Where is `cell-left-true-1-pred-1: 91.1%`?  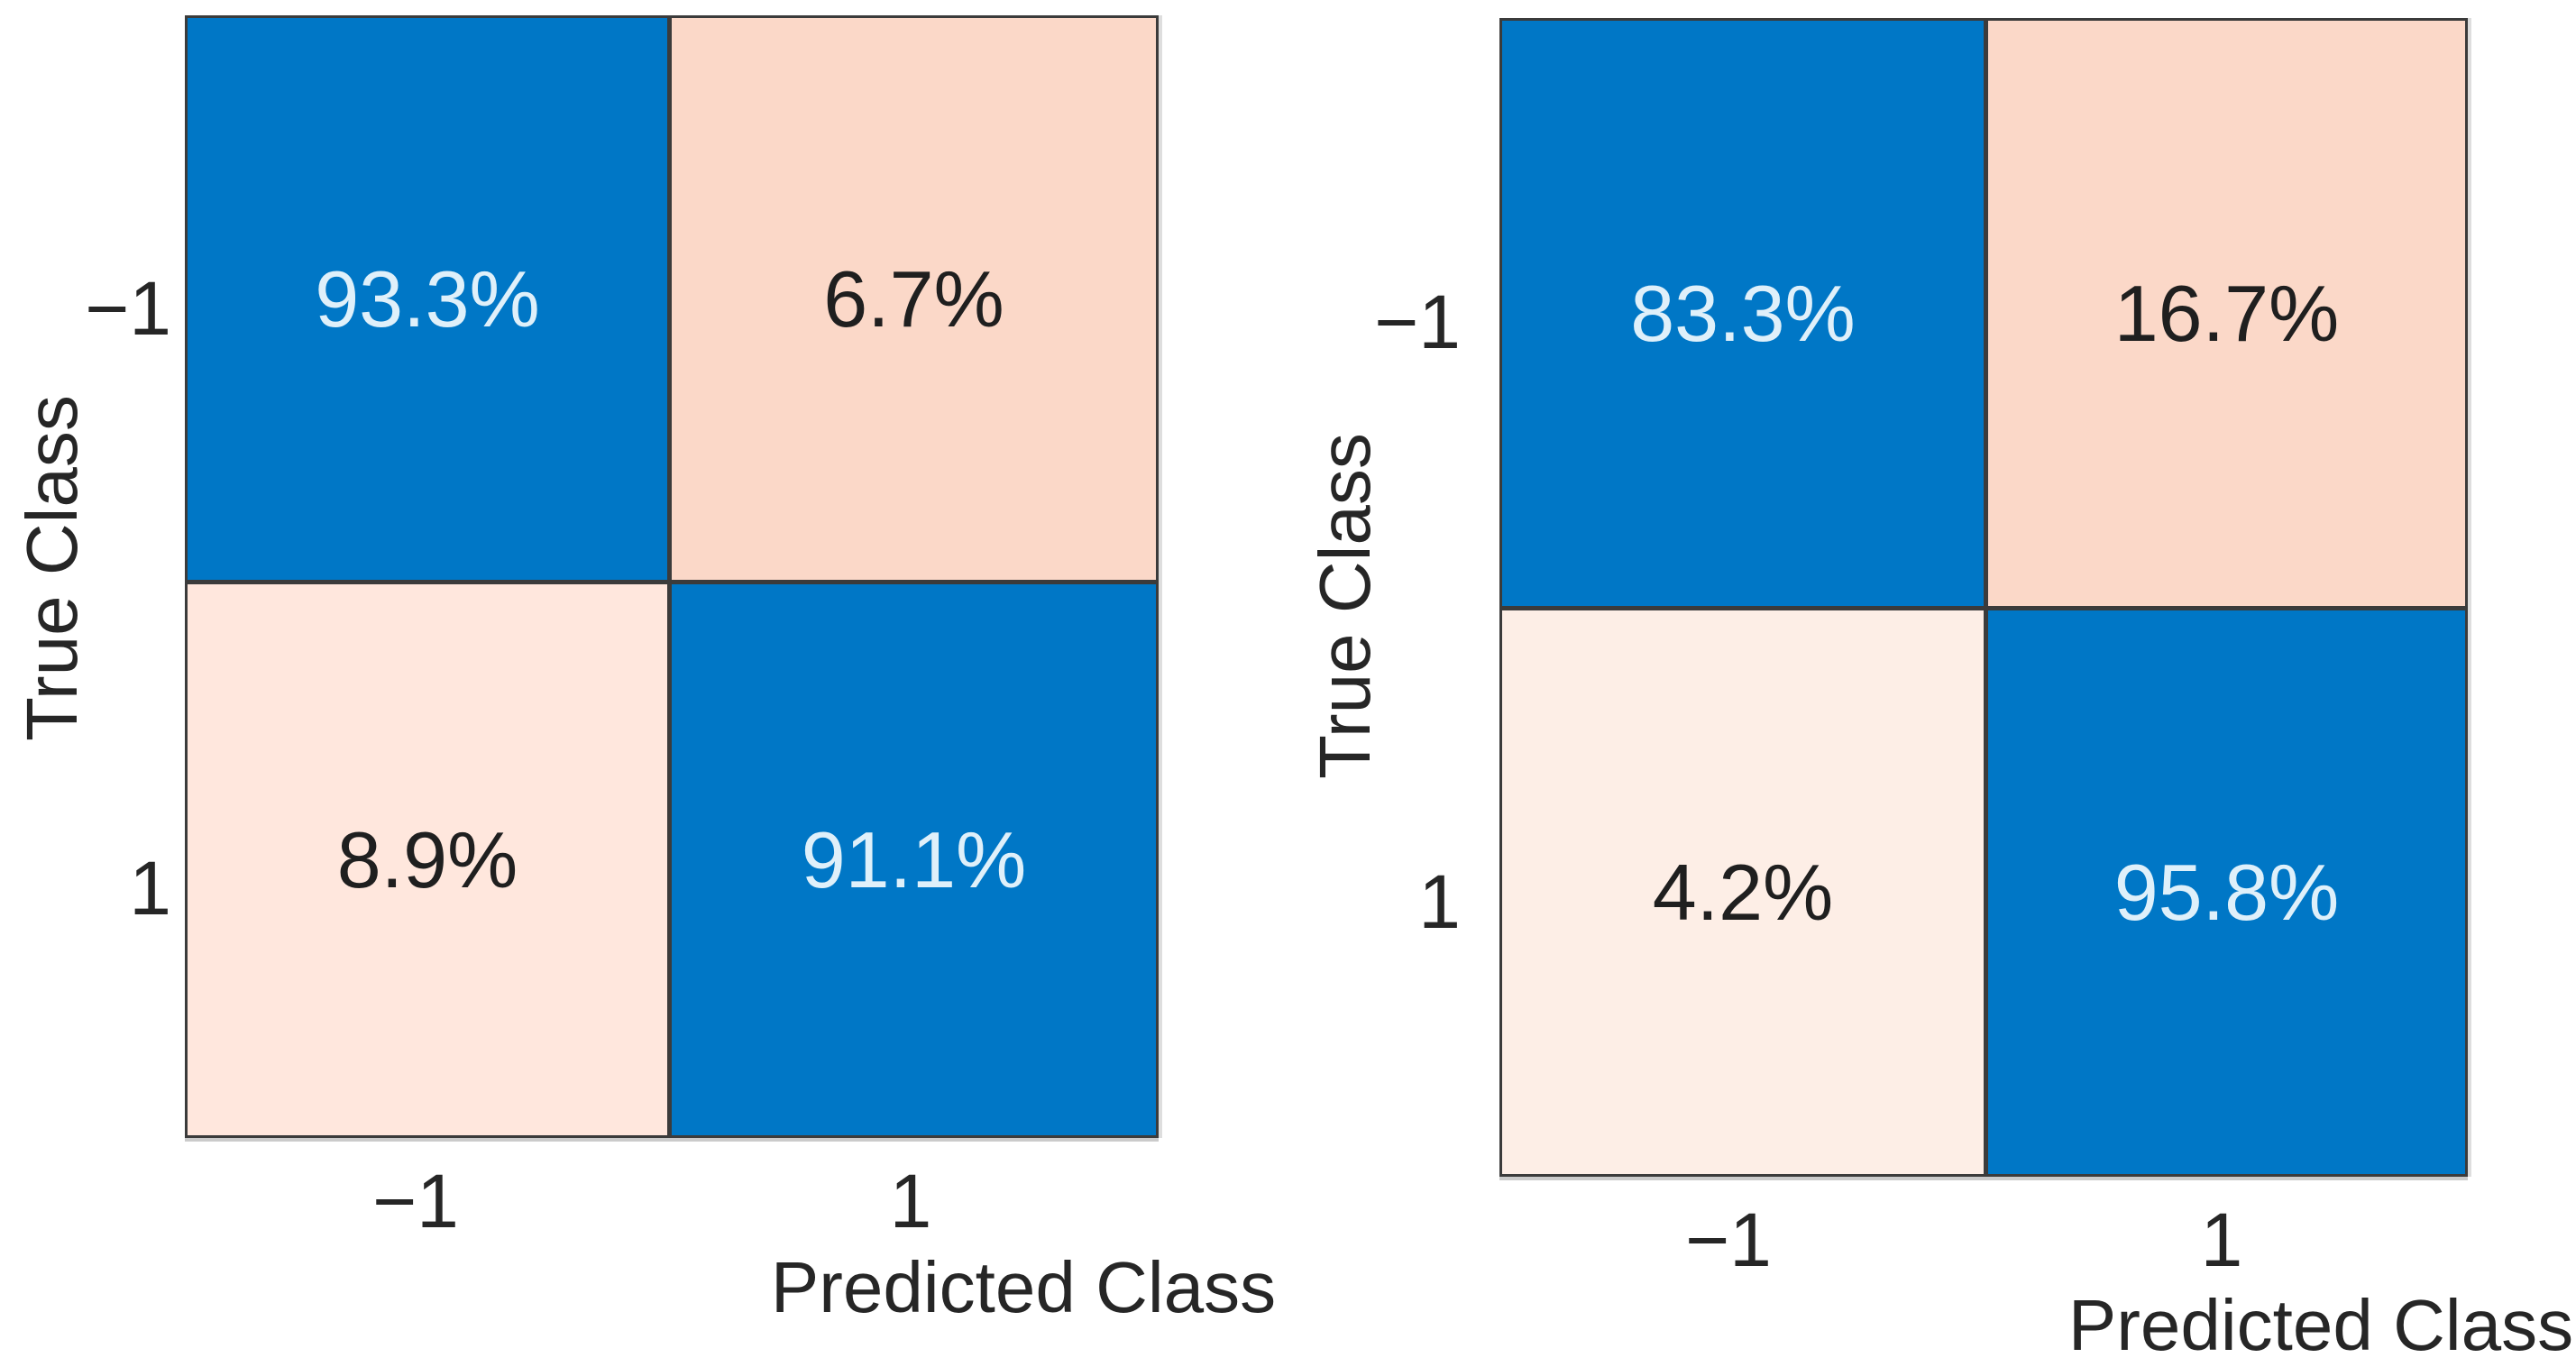
cell-left-true-1-pred-1: 91.1% is located at coordinates (914, 859).